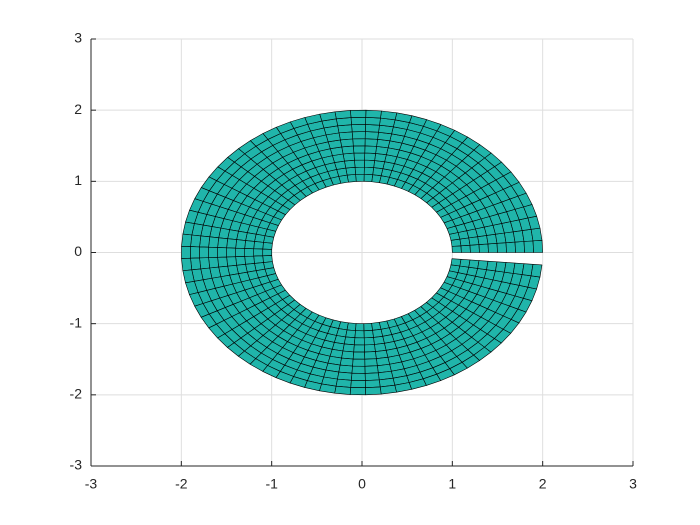 The height and width of the screenshot is (525, 700). Describe the element at coordinates (78, 38) in the screenshot. I see `y-tick-label: 3` at that location.